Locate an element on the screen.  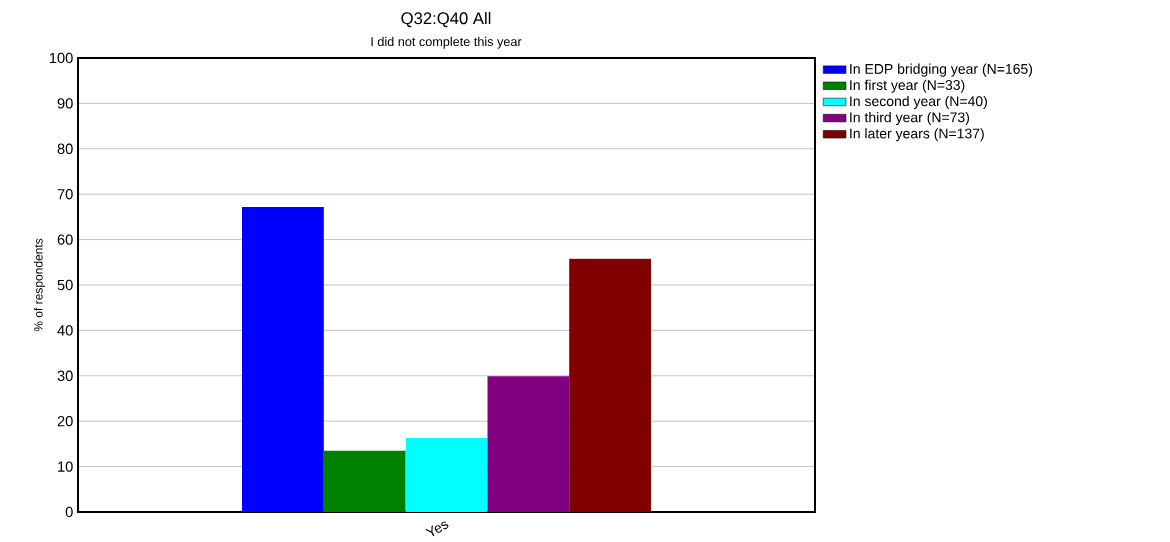
y-tick-label: 10 is located at coordinates (65, 466).